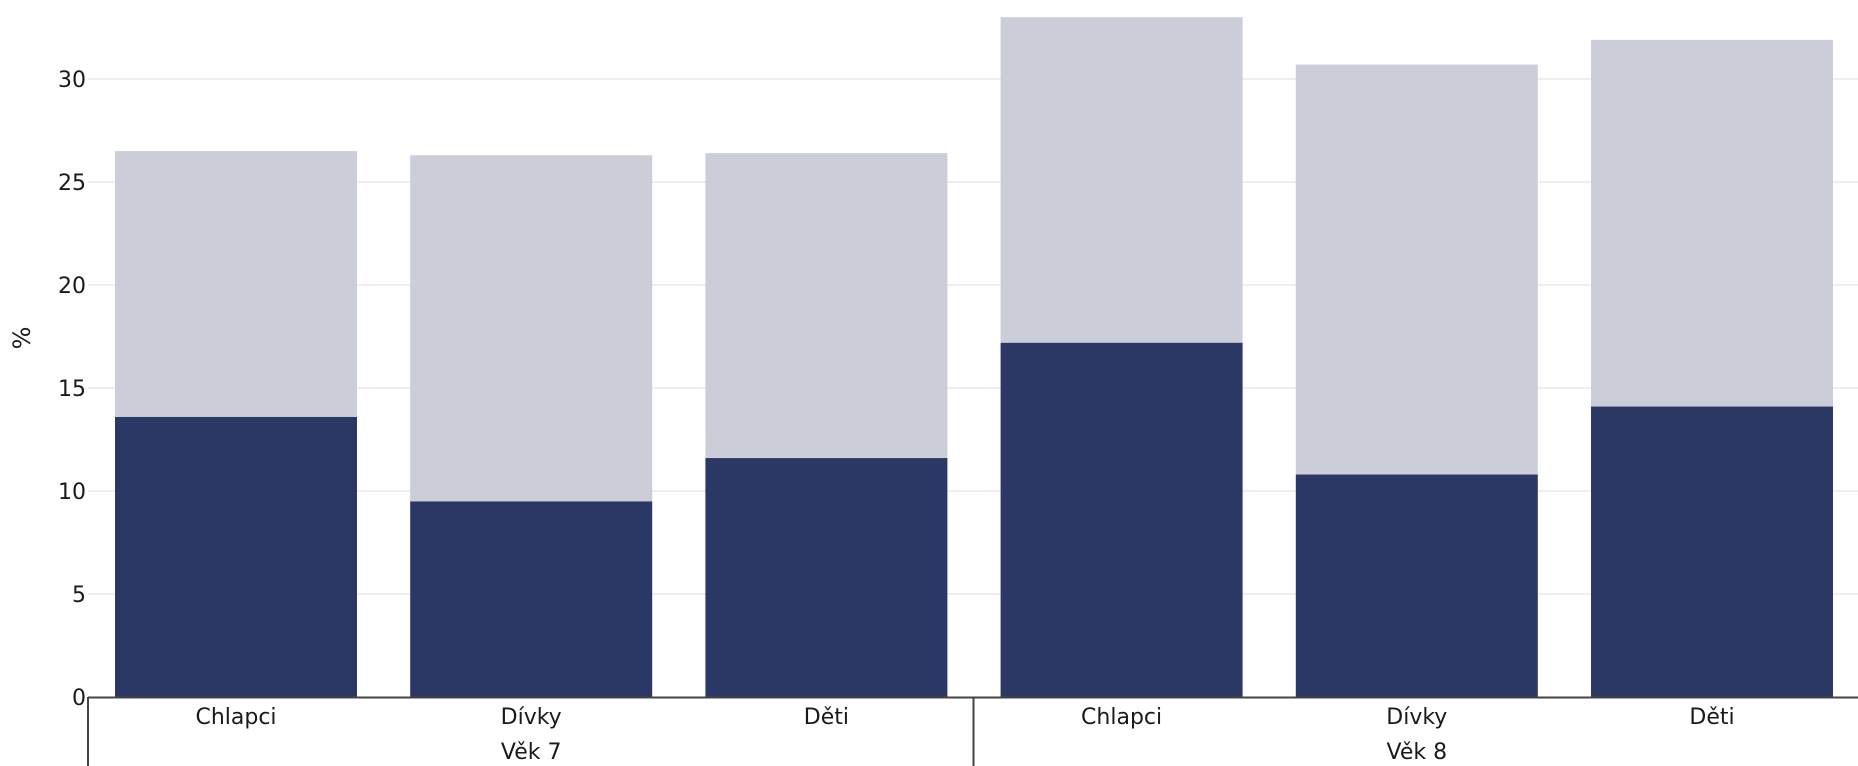 Image resolution: width=1858 pixels, height=766 pixels. I want to click on y-tick-label: 0, so click(79, 698).